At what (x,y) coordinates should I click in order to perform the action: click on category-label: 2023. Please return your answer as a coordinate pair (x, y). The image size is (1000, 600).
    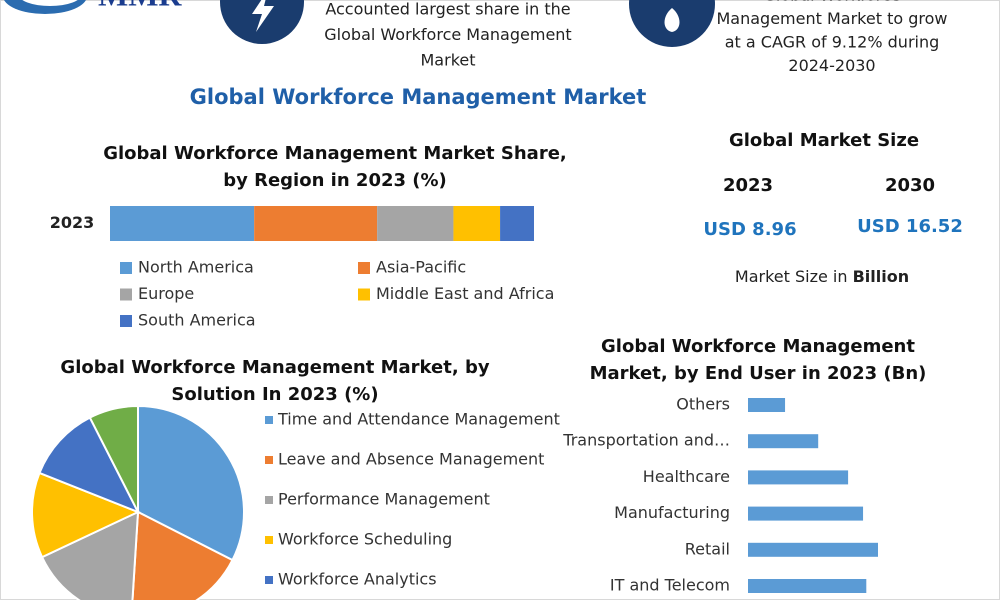
    Looking at the image, I should click on (72, 222).